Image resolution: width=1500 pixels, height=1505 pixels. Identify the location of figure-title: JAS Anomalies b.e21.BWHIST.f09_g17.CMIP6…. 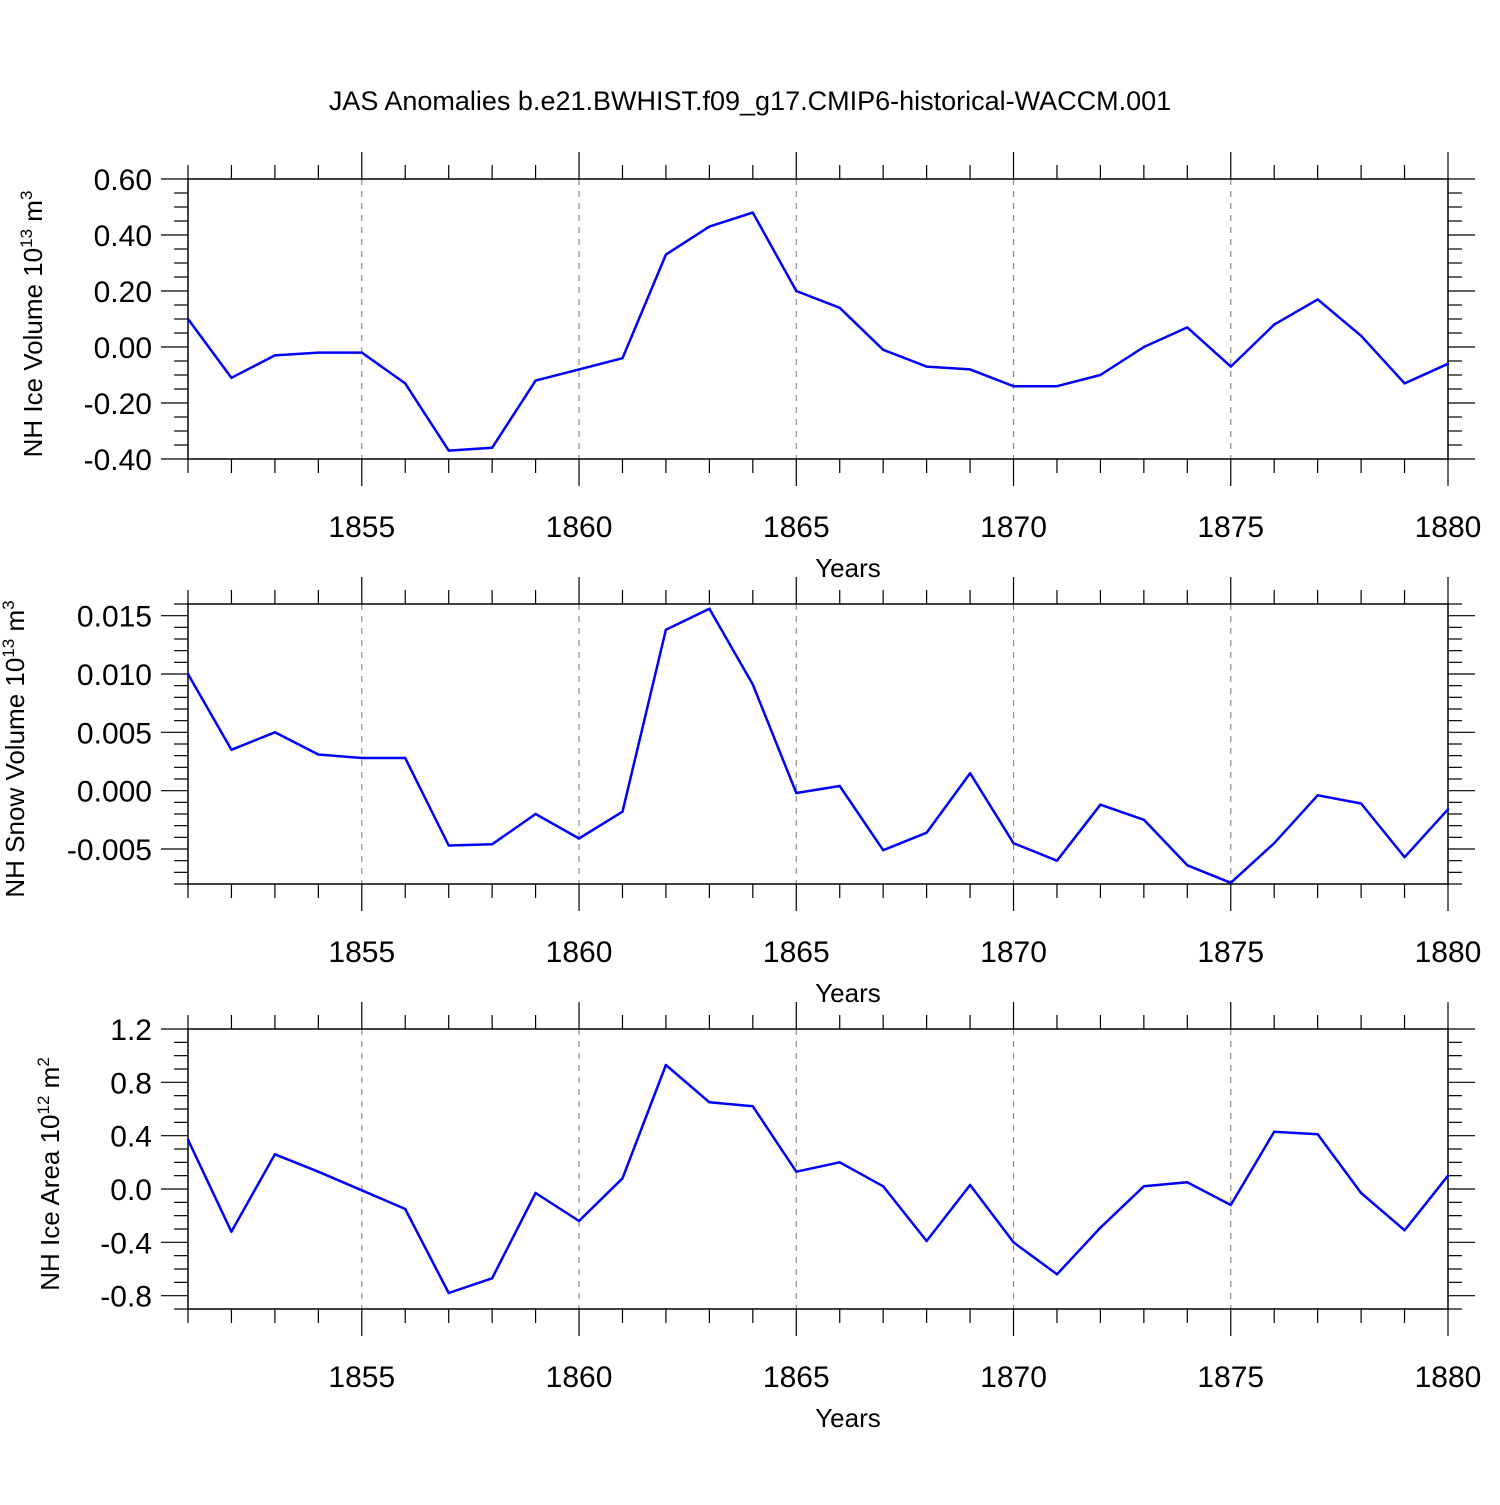
(750, 101).